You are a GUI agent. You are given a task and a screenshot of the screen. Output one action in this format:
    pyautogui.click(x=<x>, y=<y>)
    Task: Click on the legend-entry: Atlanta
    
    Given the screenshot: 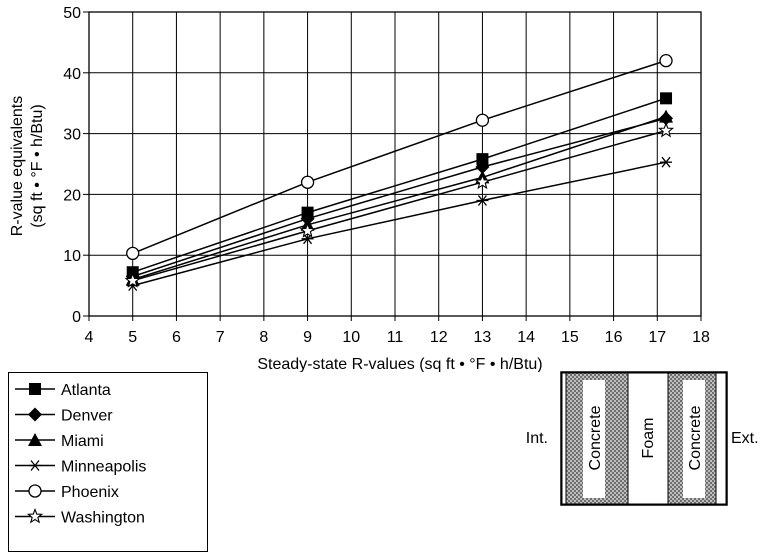 What is the action you would take?
    pyautogui.click(x=63, y=390)
    